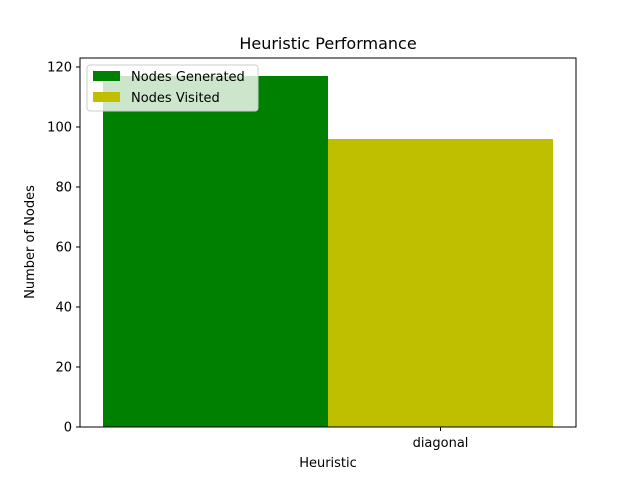 The height and width of the screenshot is (480, 640). I want to click on y-tick-label: 60, so click(63, 248).